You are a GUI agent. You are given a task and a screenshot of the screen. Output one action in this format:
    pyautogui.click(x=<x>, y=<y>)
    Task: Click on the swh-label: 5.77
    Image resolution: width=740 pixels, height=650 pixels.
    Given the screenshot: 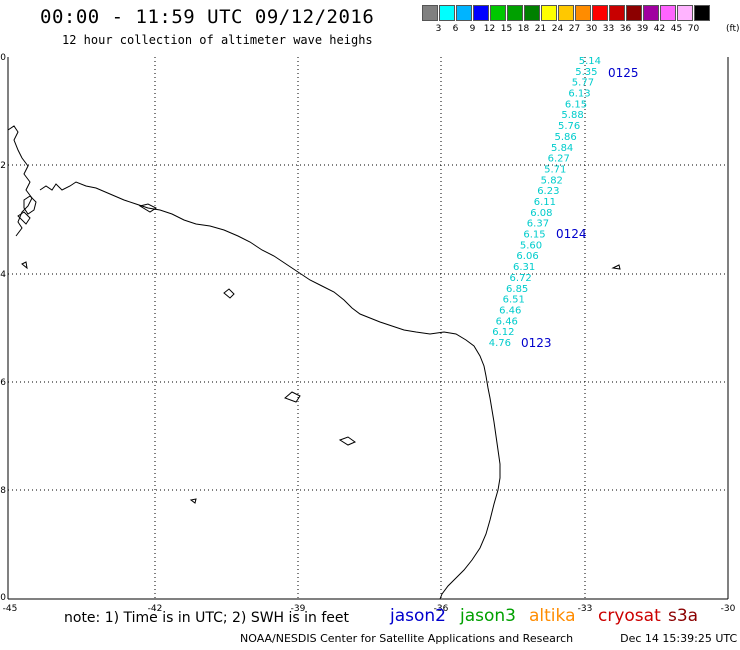 What is the action you would take?
    pyautogui.click(x=583, y=83)
    